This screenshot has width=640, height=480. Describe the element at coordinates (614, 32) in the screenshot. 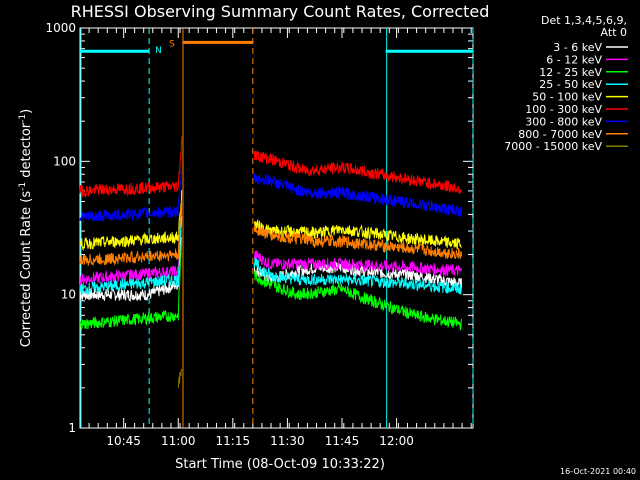

I see `legend-header-line2: Att 0` at that location.